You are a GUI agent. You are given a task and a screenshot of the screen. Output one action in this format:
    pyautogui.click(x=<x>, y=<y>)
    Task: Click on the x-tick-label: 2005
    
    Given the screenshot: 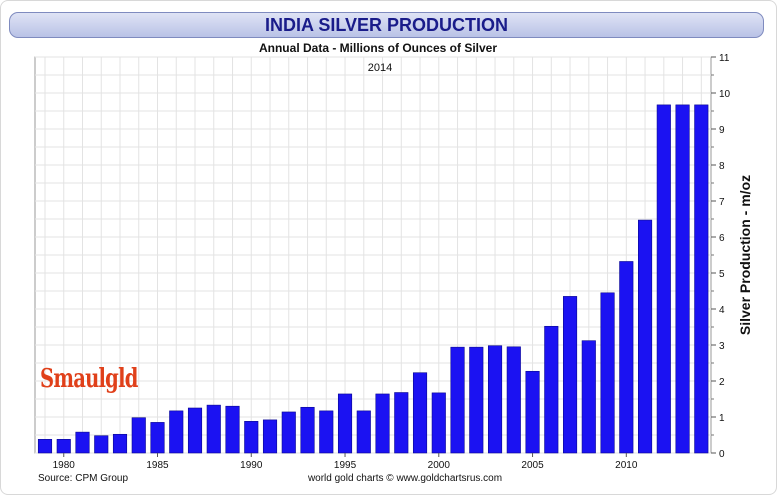 What is the action you would take?
    pyautogui.click(x=532, y=465)
    